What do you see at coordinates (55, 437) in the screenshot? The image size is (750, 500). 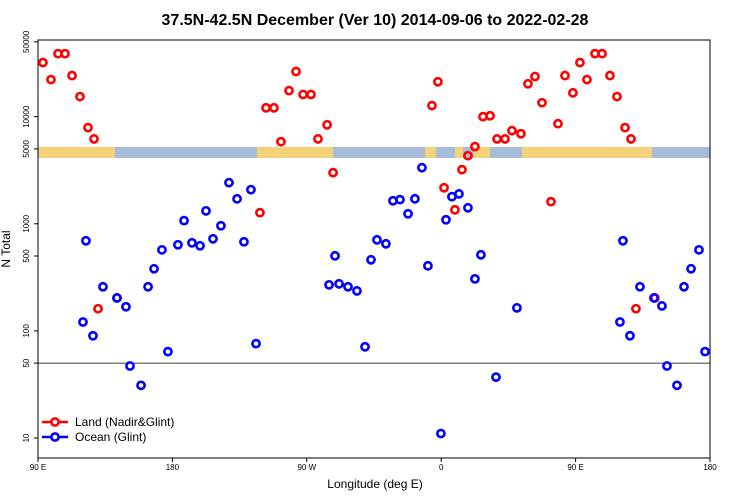 I see `legend-marker` at bounding box center [55, 437].